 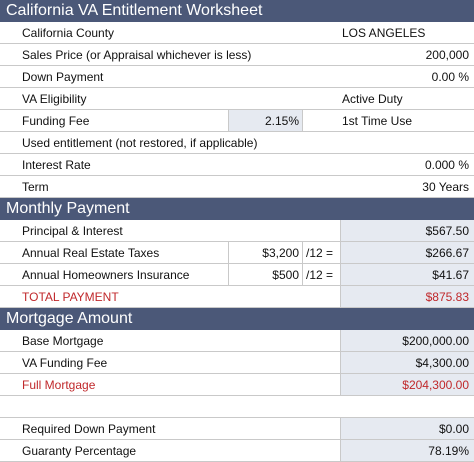 What do you see at coordinates (448, 451) in the screenshot?
I see `row-value: 78.19%` at bounding box center [448, 451].